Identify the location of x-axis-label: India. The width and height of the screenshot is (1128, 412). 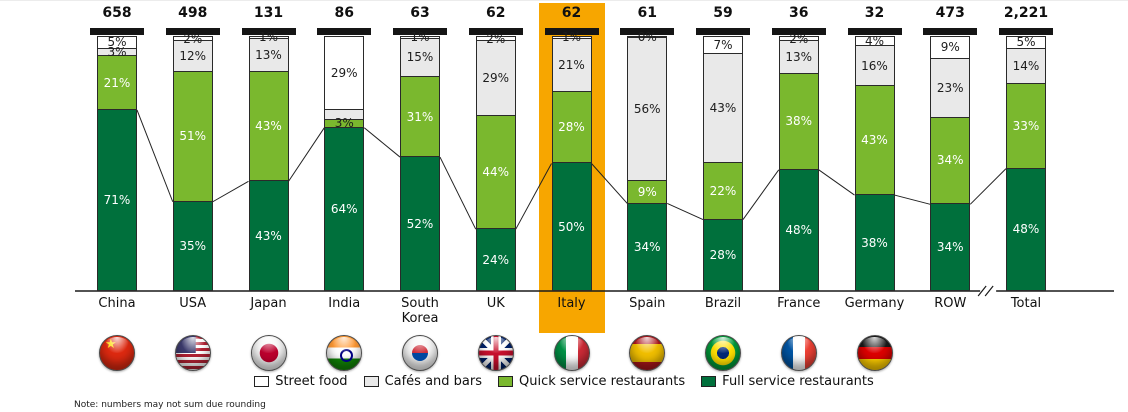
(344, 303).